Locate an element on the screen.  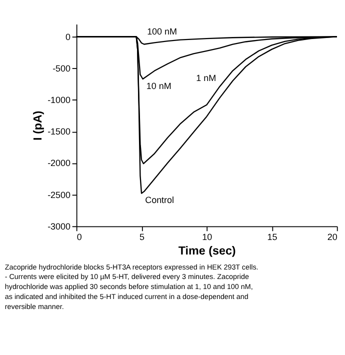
series-label: Control is located at coordinates (159, 200).